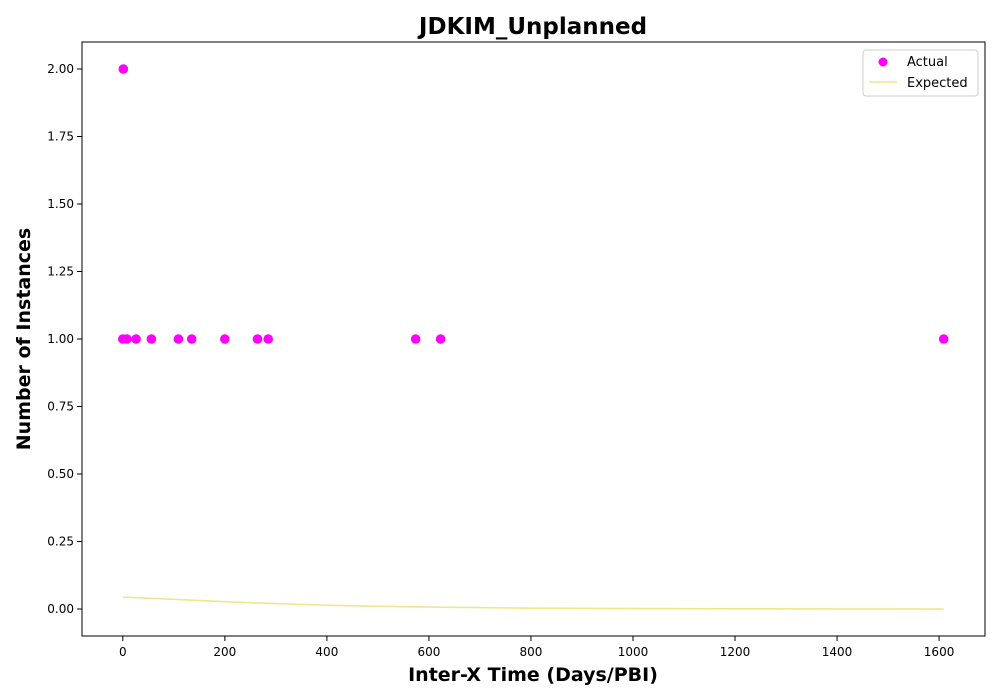 The height and width of the screenshot is (700, 1000). Describe the element at coordinates (224, 652) in the screenshot. I see `x-tick-label: 200` at that location.